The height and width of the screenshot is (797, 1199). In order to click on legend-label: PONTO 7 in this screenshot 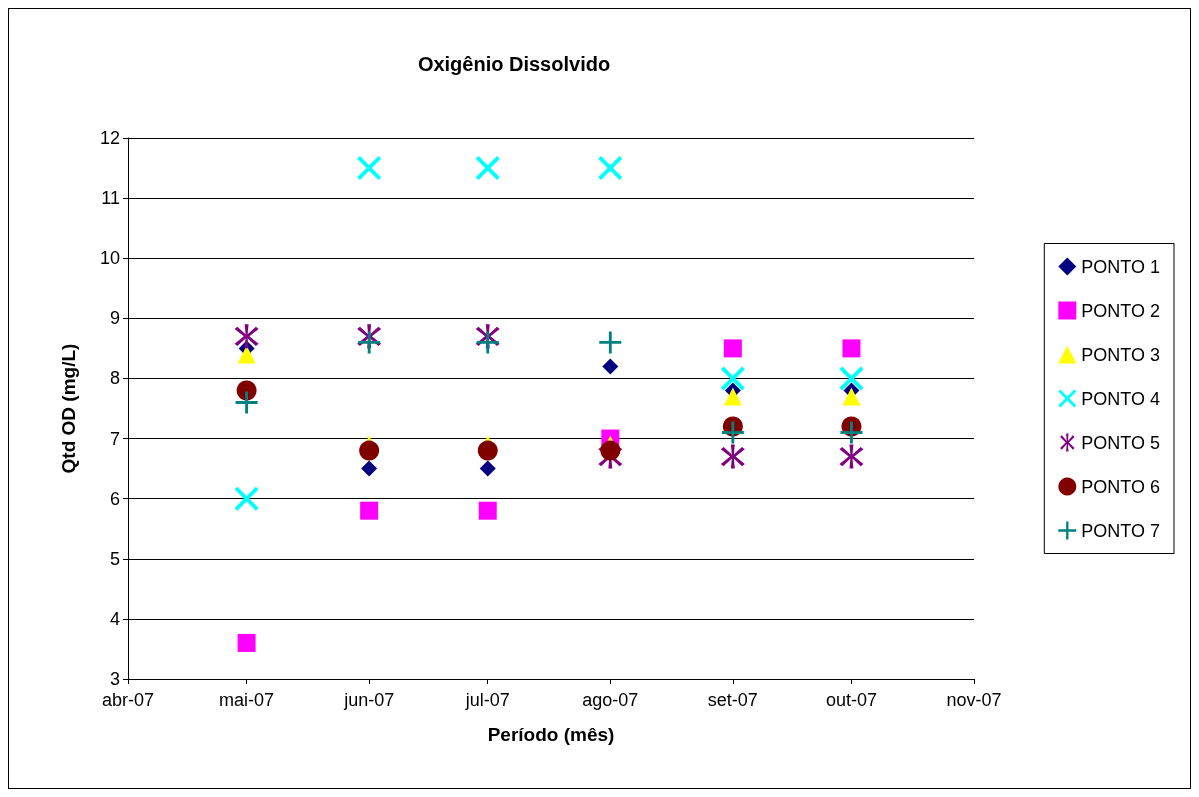, I will do `click(1121, 530)`.